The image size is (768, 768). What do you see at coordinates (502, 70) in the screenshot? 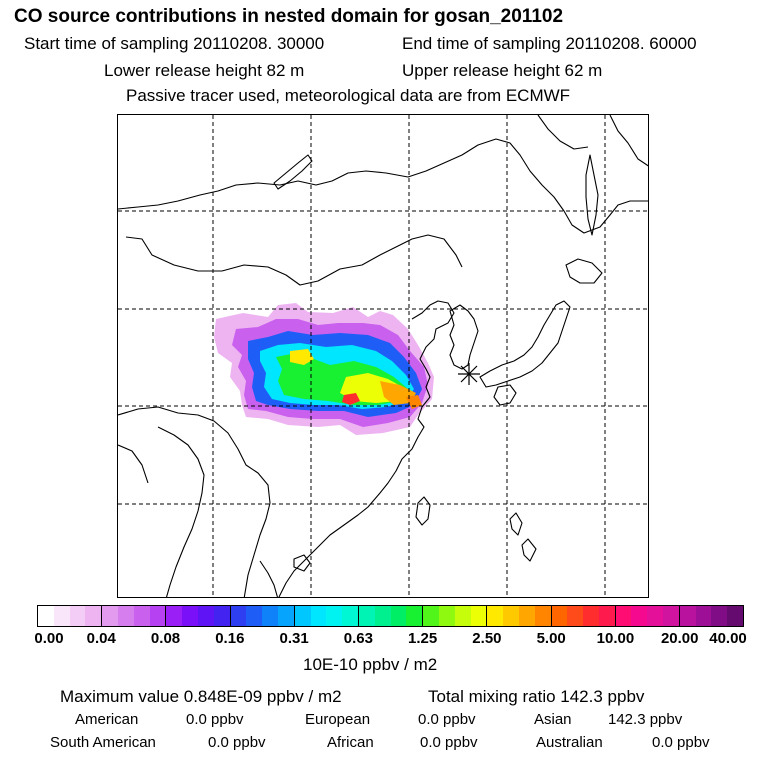
I see `upper-height-label: Upper release height 62 m` at bounding box center [502, 70].